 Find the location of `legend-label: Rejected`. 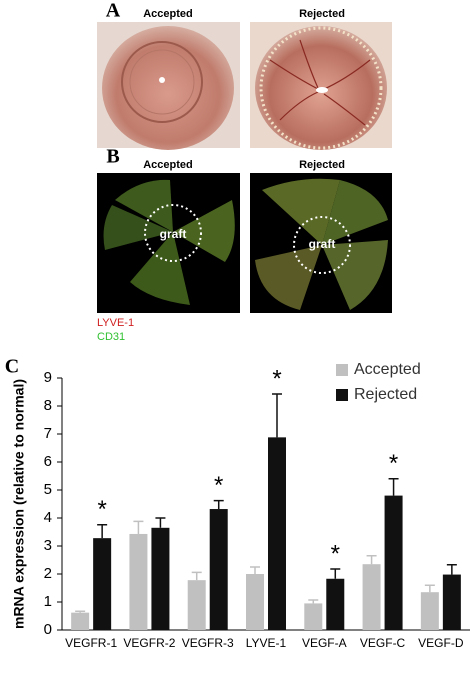

legend-label: Rejected is located at coordinates (385, 394).